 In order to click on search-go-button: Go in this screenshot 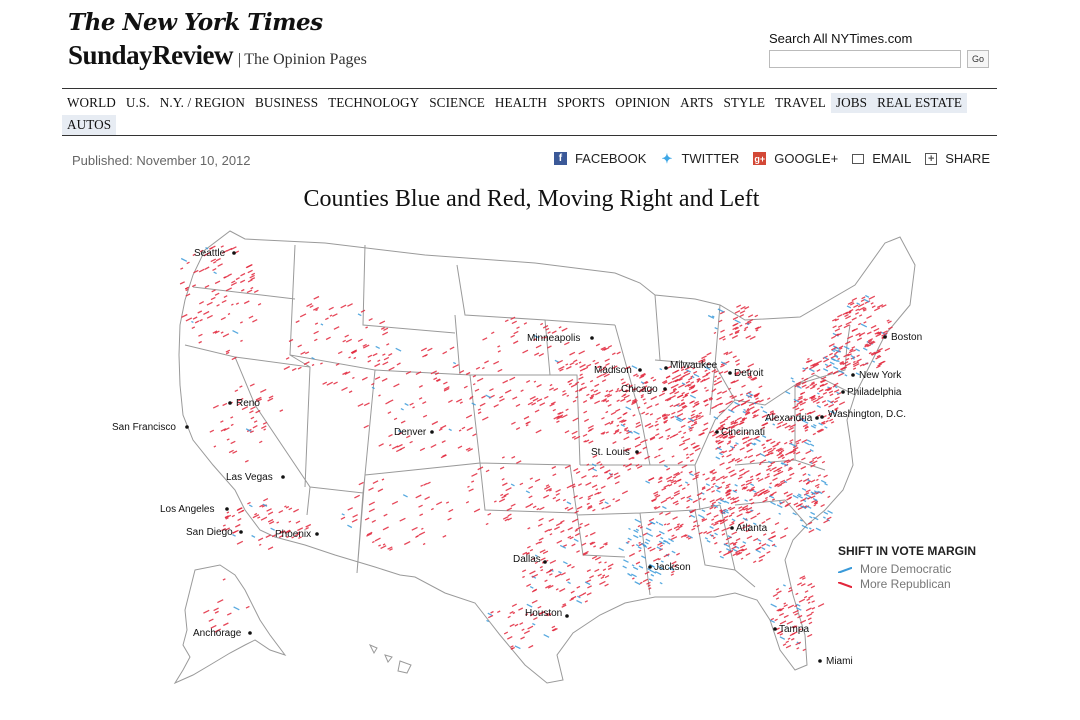, I will do `click(978, 59)`.